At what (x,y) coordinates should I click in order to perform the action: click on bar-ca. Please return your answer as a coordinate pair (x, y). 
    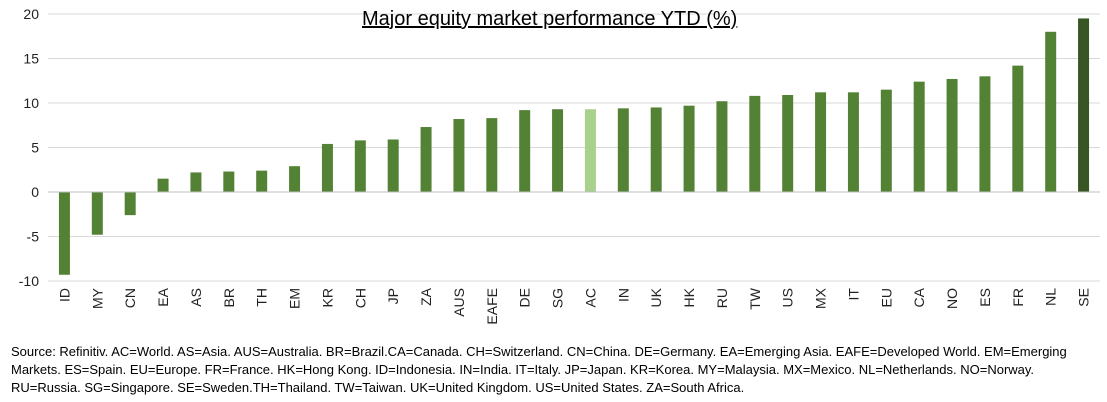
    Looking at the image, I should click on (919, 136).